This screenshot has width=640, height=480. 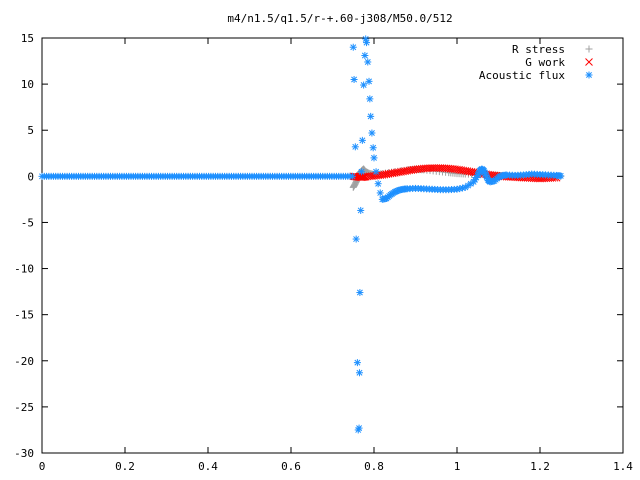 I want to click on legend-label: R stress, so click(x=538, y=49).